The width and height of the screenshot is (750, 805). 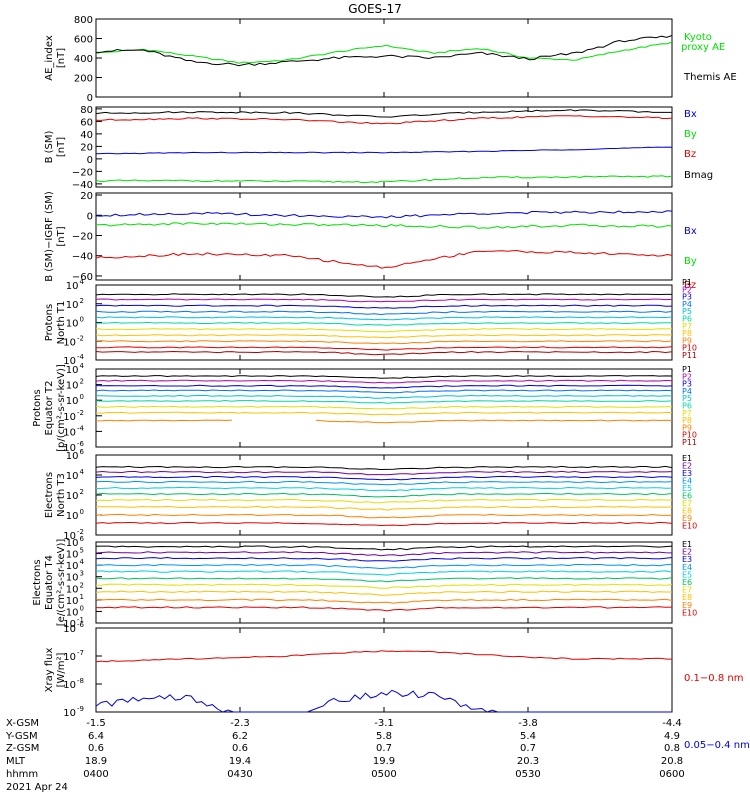 What do you see at coordinates (80, 709) in the screenshot?
I see `xr-ytick-exp--9: -9` at bounding box center [80, 709].